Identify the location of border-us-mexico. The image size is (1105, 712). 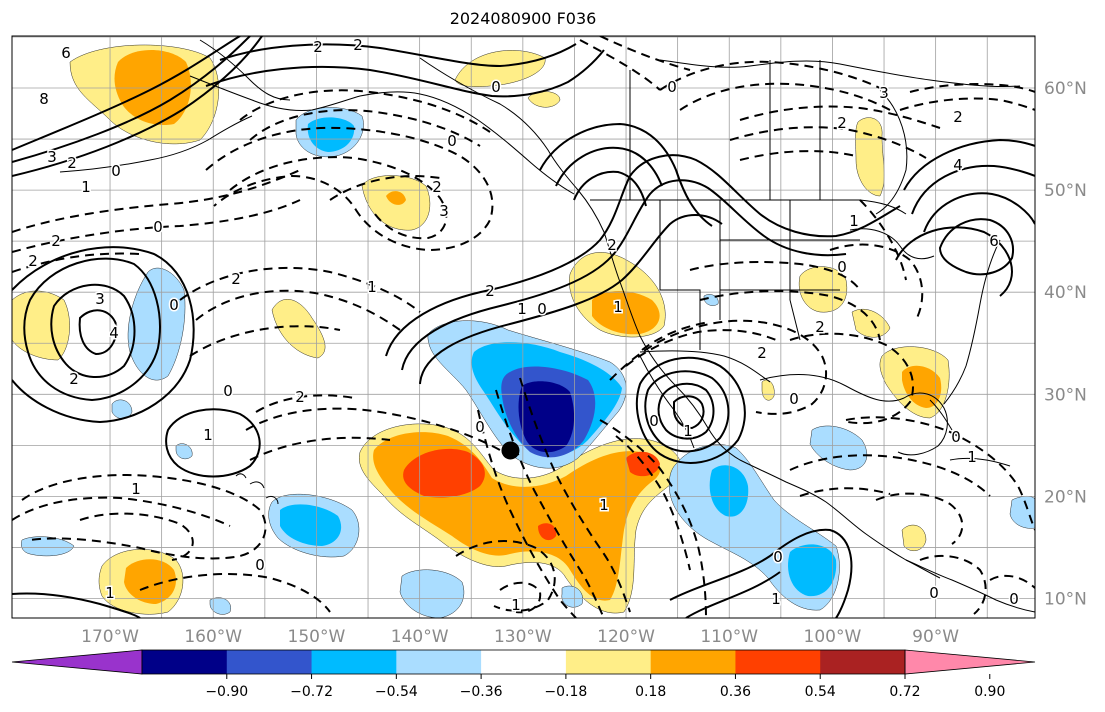
(705, 366).